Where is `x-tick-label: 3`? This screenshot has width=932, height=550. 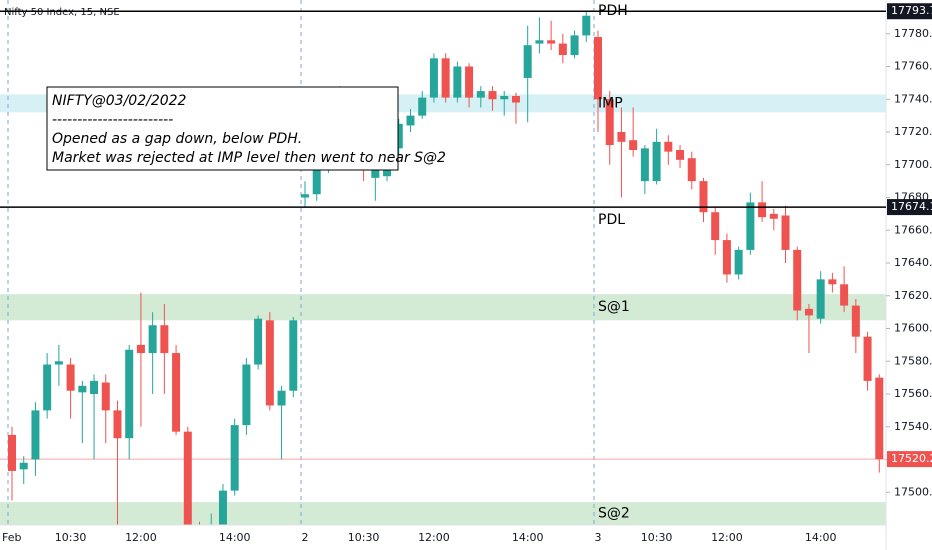
x-tick-label: 3 is located at coordinates (598, 537).